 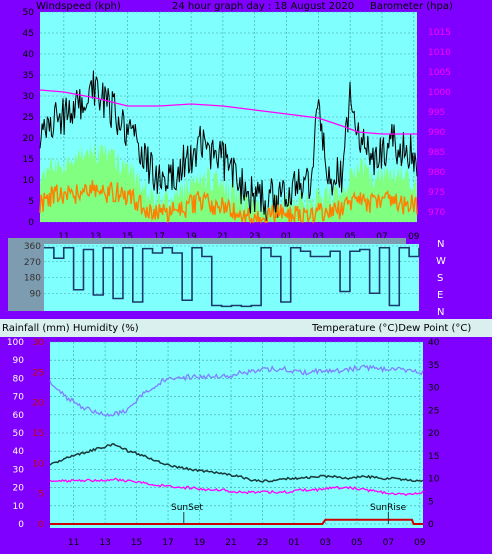 I want to click on temperature-tick-label: 25, so click(x=433, y=411).